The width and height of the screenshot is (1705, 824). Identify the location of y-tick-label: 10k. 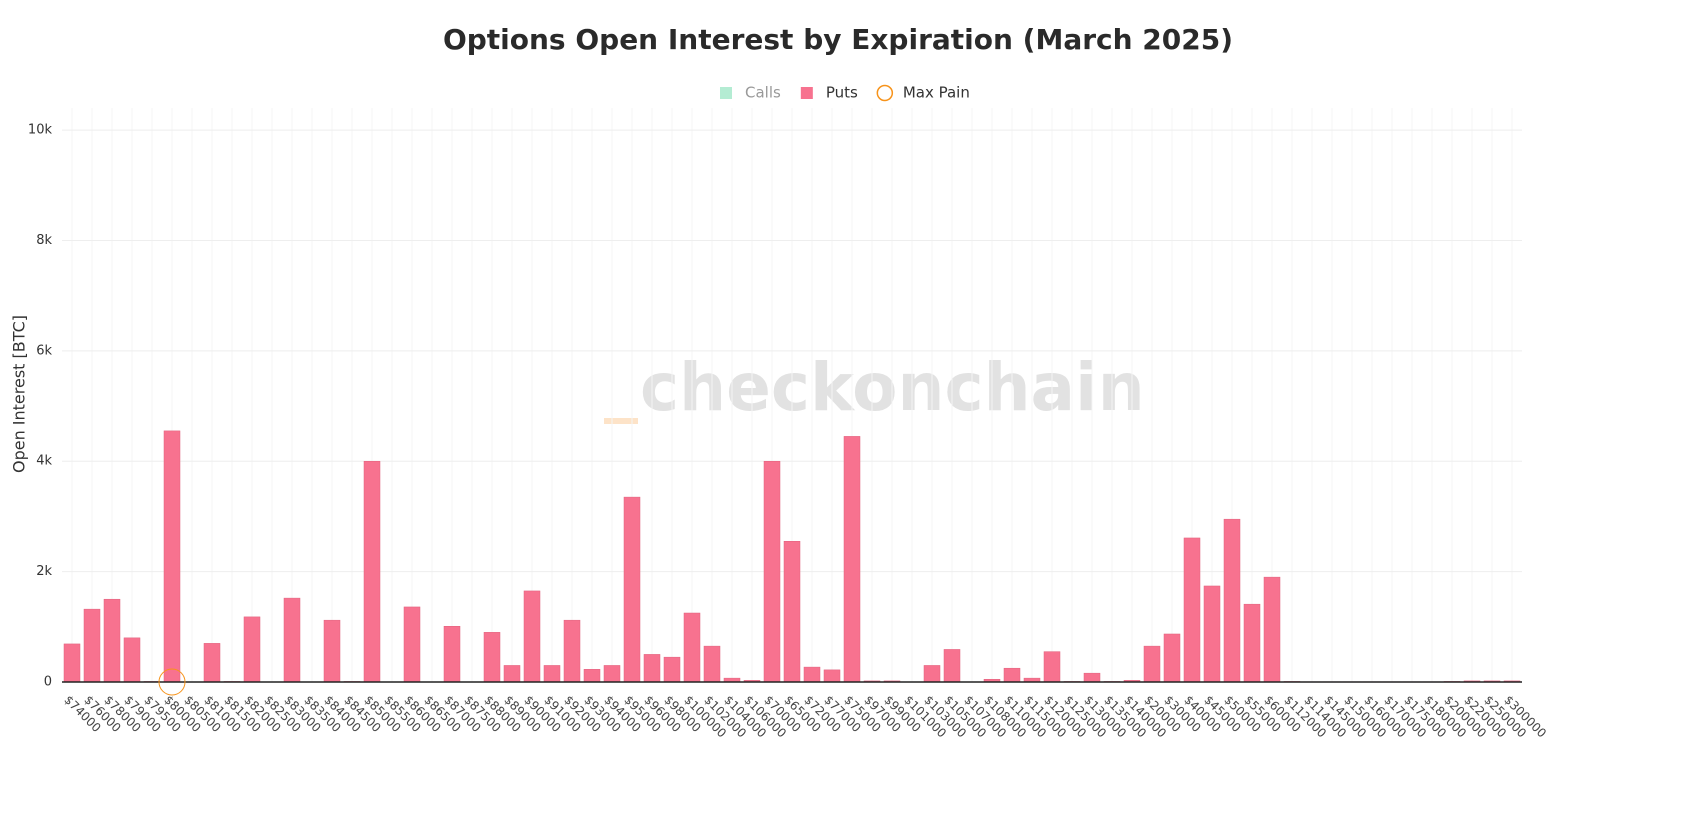
(40, 130).